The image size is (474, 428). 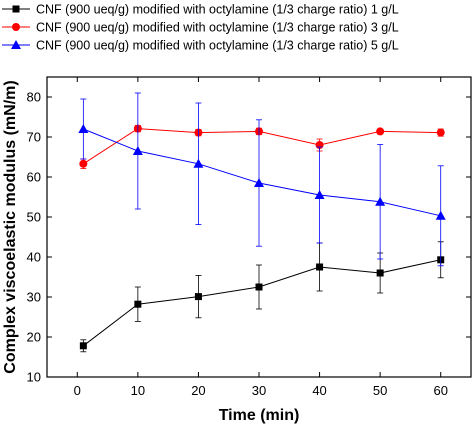 I want to click on y-tick-label: 50, so click(x=34, y=217).